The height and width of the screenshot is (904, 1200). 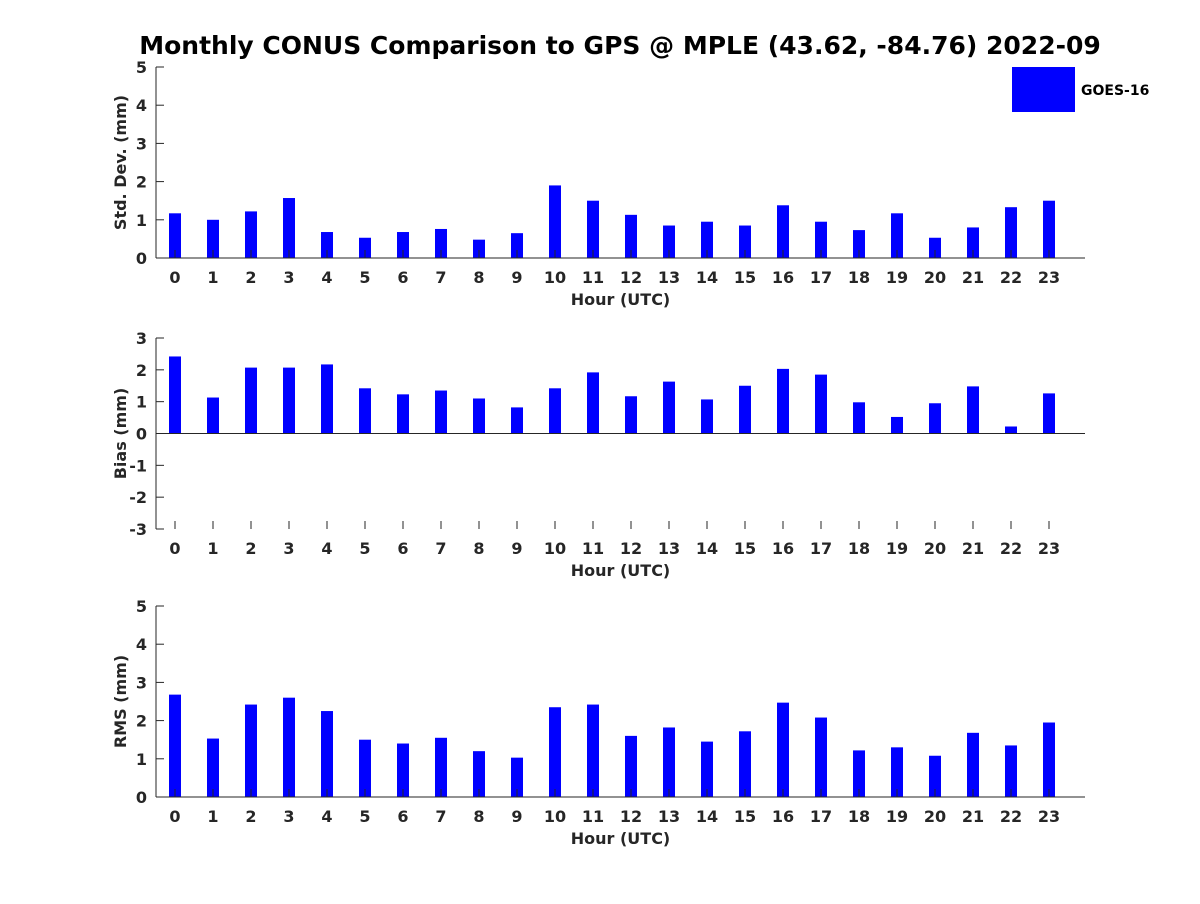 I want to click on x-tick-label-rms: 15, so click(x=745, y=816).